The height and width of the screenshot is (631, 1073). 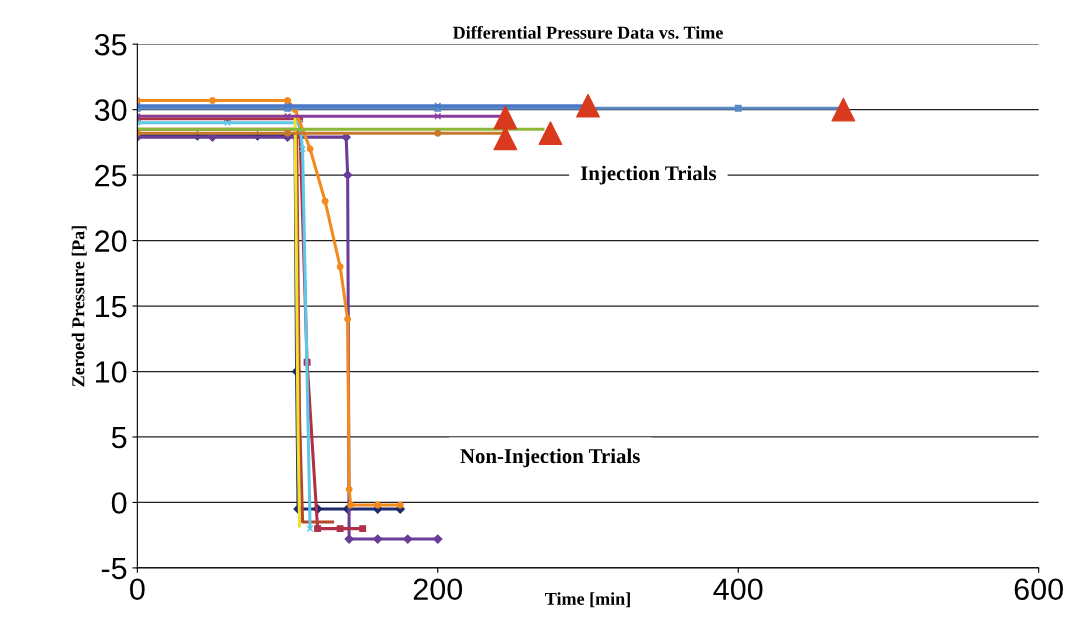 What do you see at coordinates (79, 306) in the screenshot?
I see `y-axis-title: Zeroed Pressure [Pa]` at bounding box center [79, 306].